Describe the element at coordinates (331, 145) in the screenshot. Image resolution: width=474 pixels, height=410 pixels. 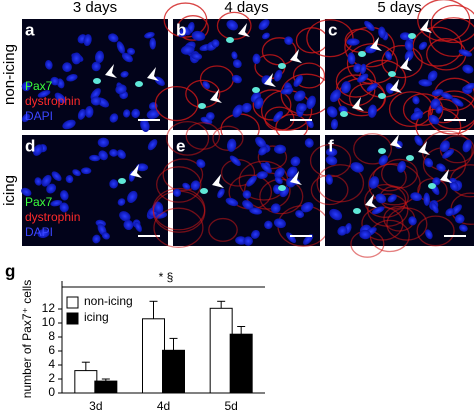
I see `panel-letter: f` at that location.